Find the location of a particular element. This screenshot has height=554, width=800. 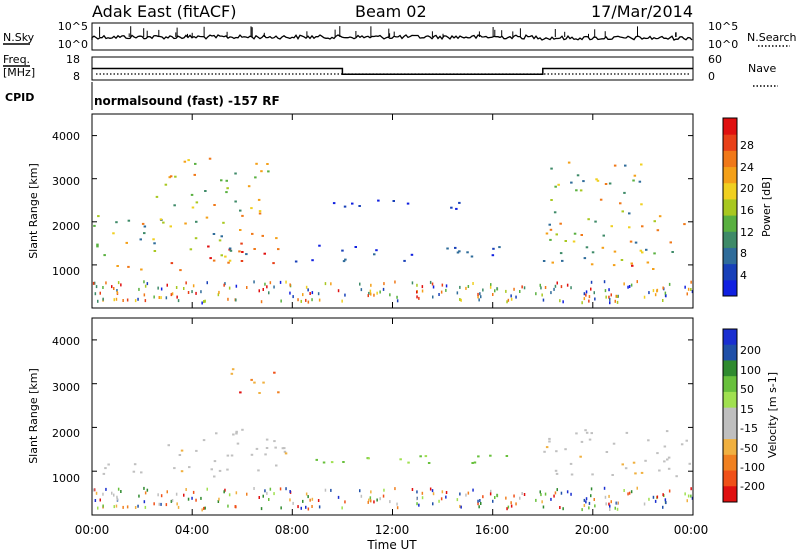

power-cbar-tick-16: 16 is located at coordinates (747, 210).